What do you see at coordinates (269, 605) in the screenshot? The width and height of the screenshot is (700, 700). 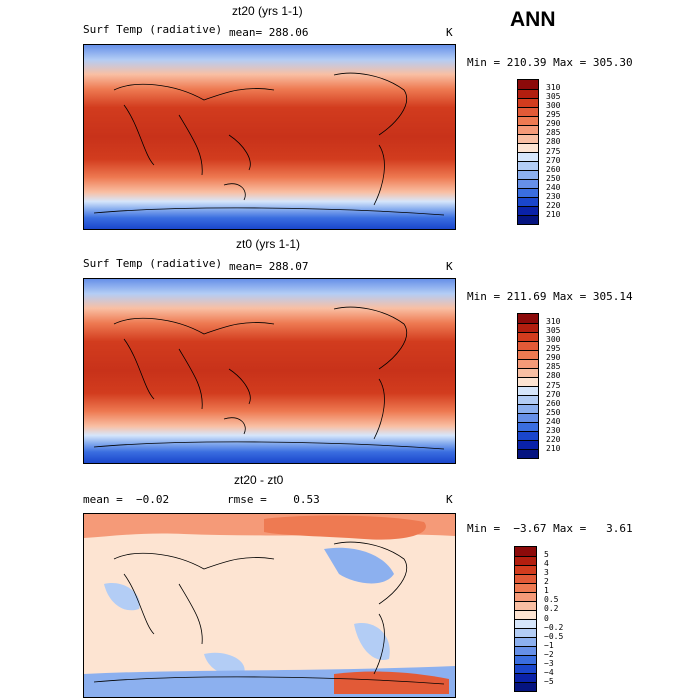 I see `panel3-map` at bounding box center [269, 605].